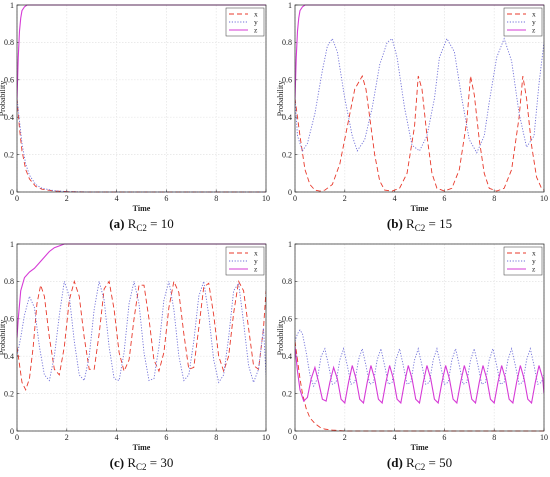 This screenshot has height=477, width=550. What do you see at coordinates (160, 462) in the screenshot?
I see `caption-value: = 30` at bounding box center [160, 462].